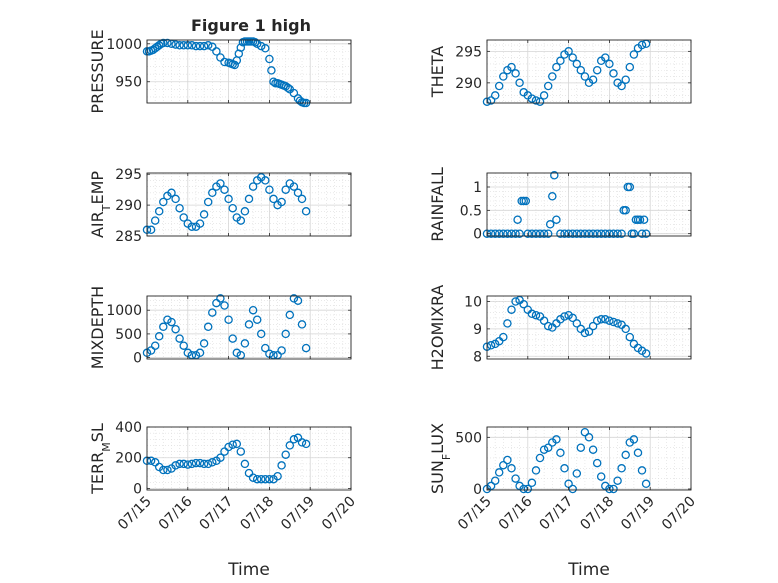 Image resolution: width=778 pixels, height=583 pixels. I want to click on y-axis-label-part: TERR, so click(97, 473).